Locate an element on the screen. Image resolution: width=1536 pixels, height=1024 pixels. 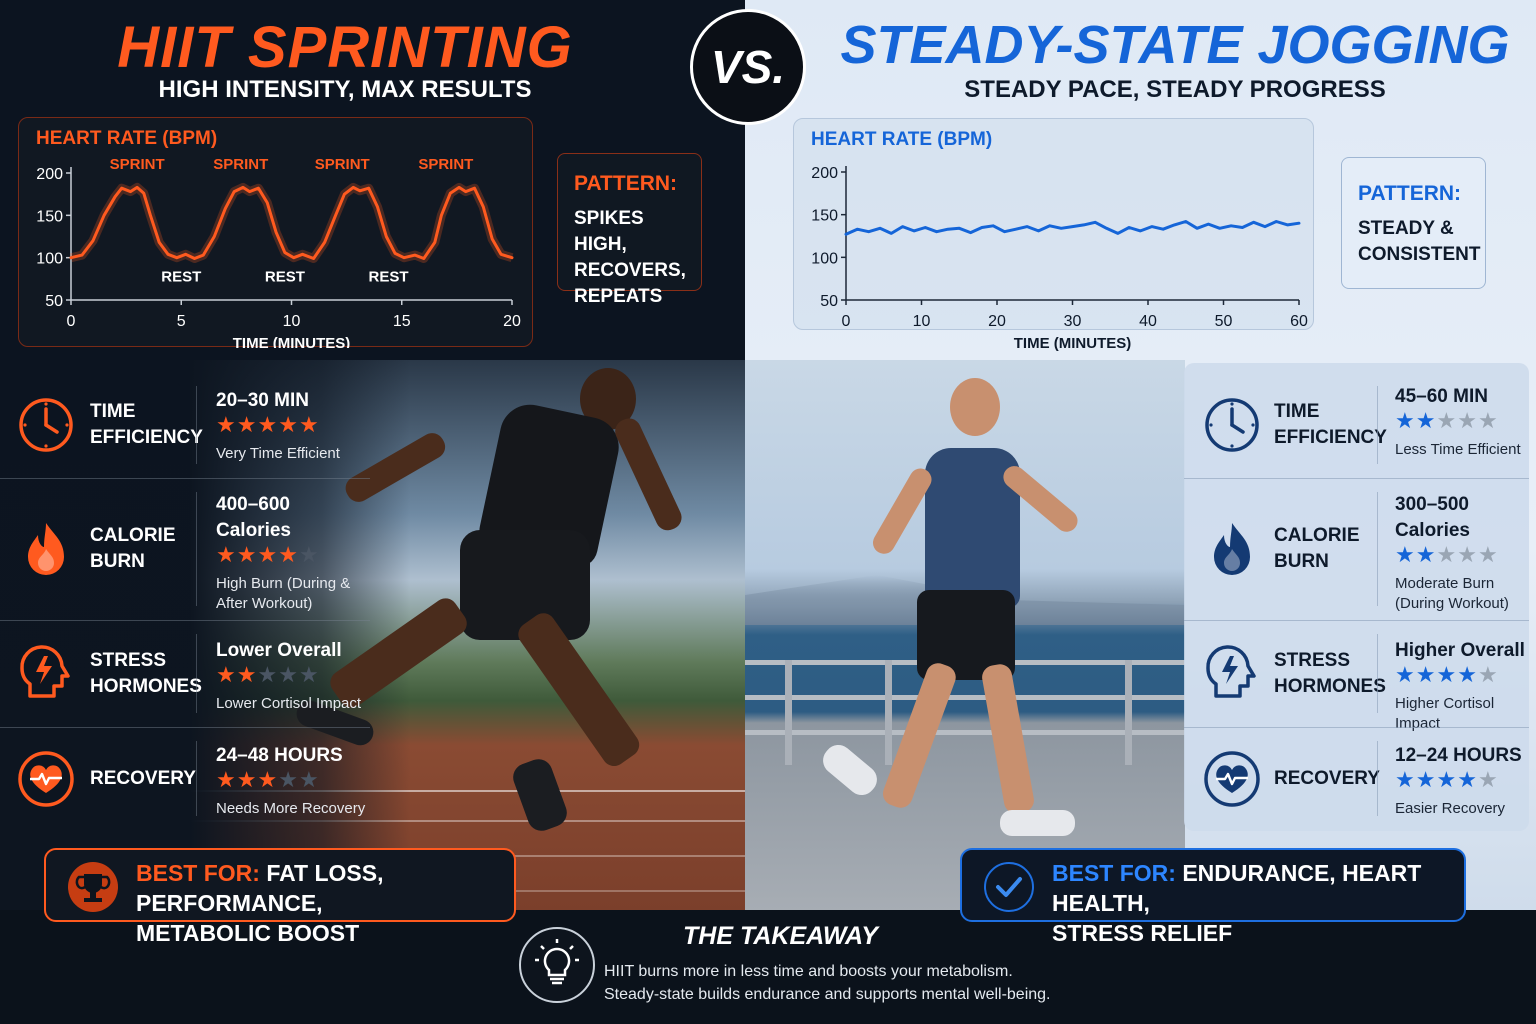
vs-badge: VS. is located at coordinates (748, 67).